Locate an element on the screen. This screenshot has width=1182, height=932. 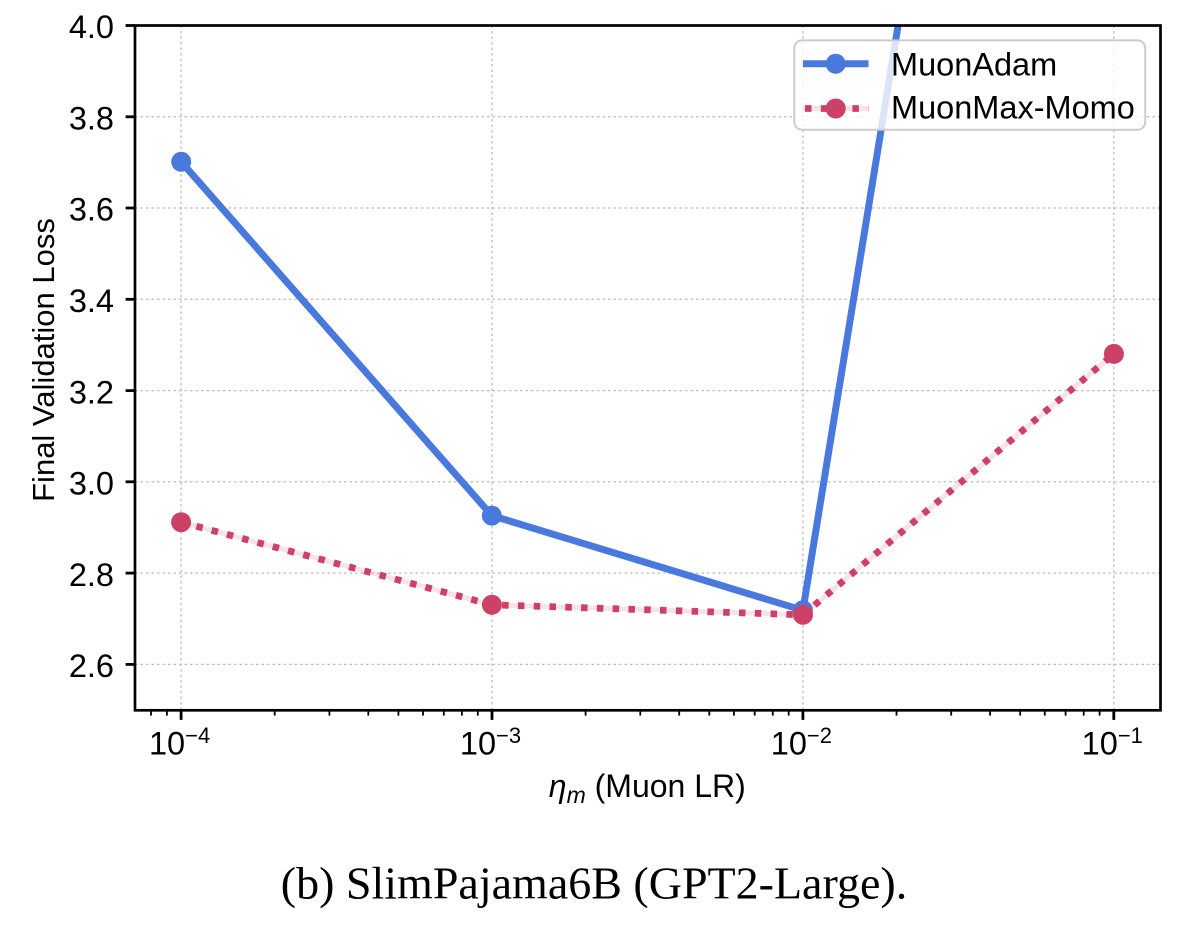
svg-text: 10⁻² is located at coordinates (801, 742).